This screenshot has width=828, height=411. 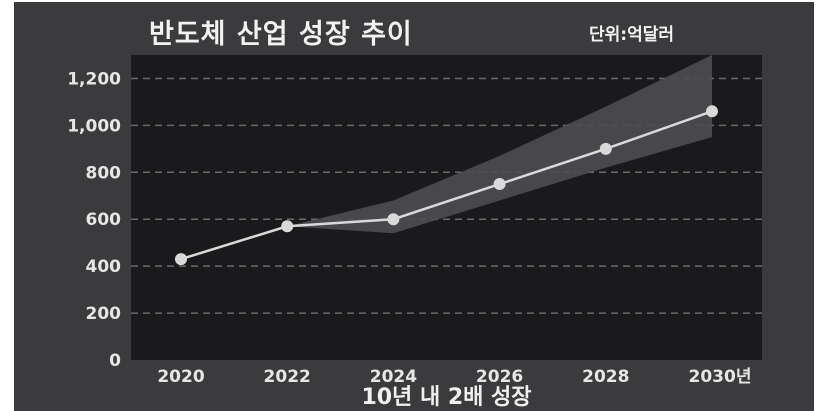 I want to click on x-axis-ticks: 2020 2022 2024 2026 2028 2030년, so click(x=454, y=377).